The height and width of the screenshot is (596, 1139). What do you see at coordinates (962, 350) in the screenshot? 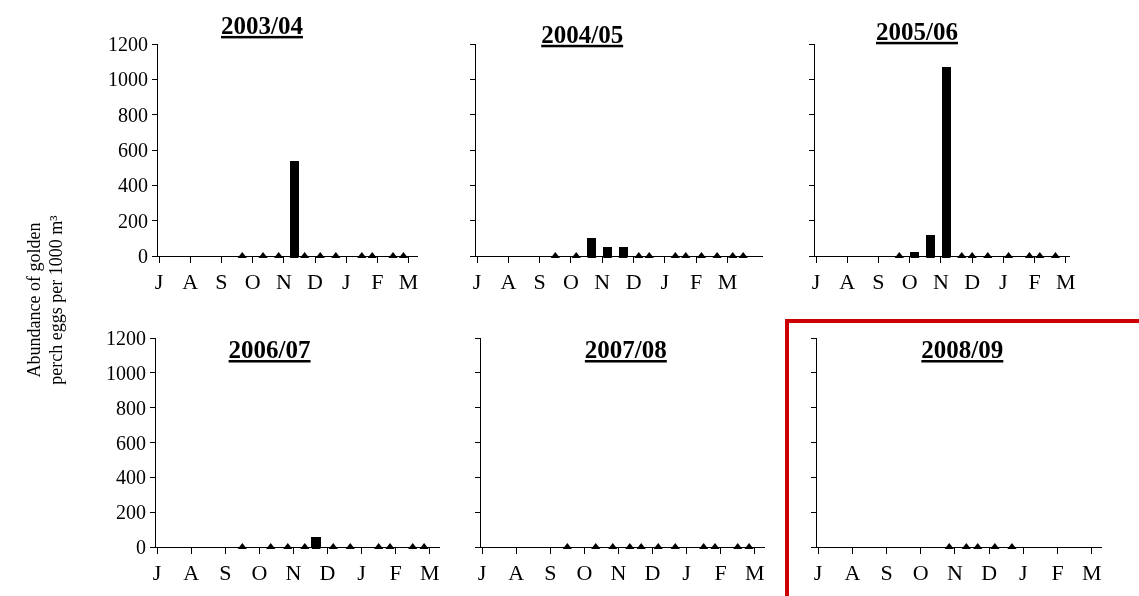
I see `chart-title: 2008/09` at bounding box center [962, 350].